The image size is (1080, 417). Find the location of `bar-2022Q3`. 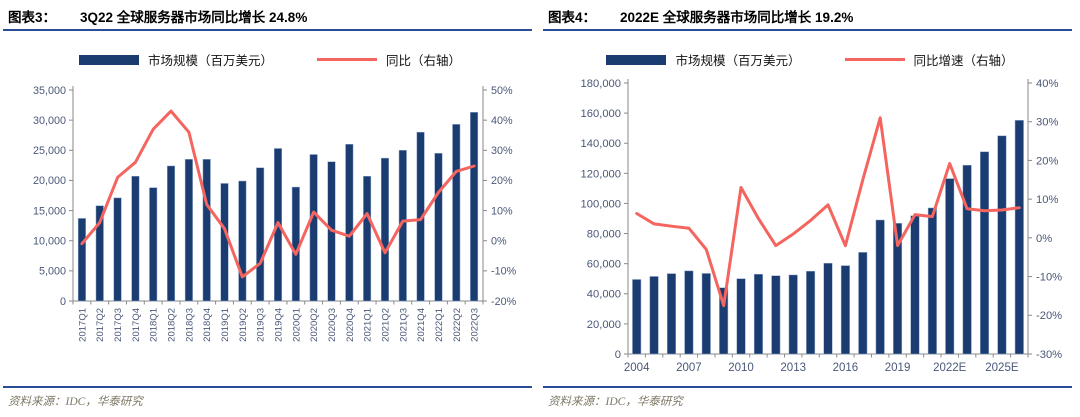

bar-2022Q3 is located at coordinates (474, 207).